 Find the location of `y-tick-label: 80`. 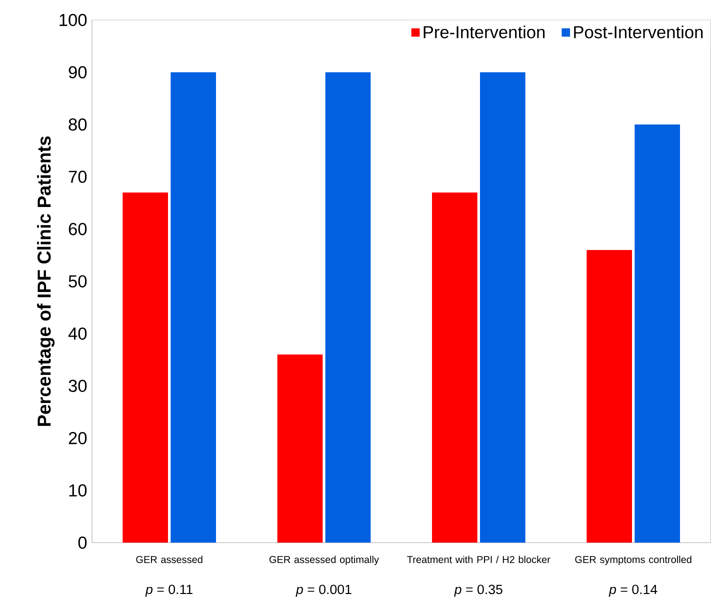

y-tick-label: 80 is located at coordinates (77, 124).